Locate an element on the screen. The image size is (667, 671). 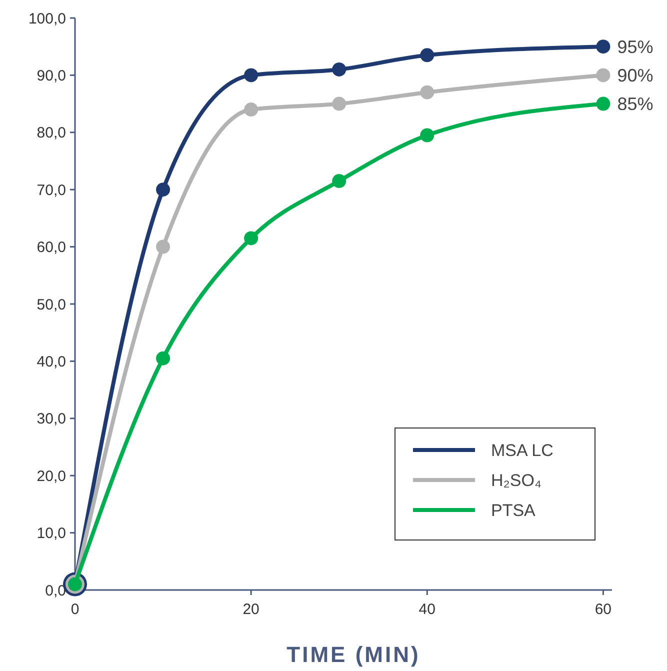
x-tick-label: 0 is located at coordinates (75, 609).